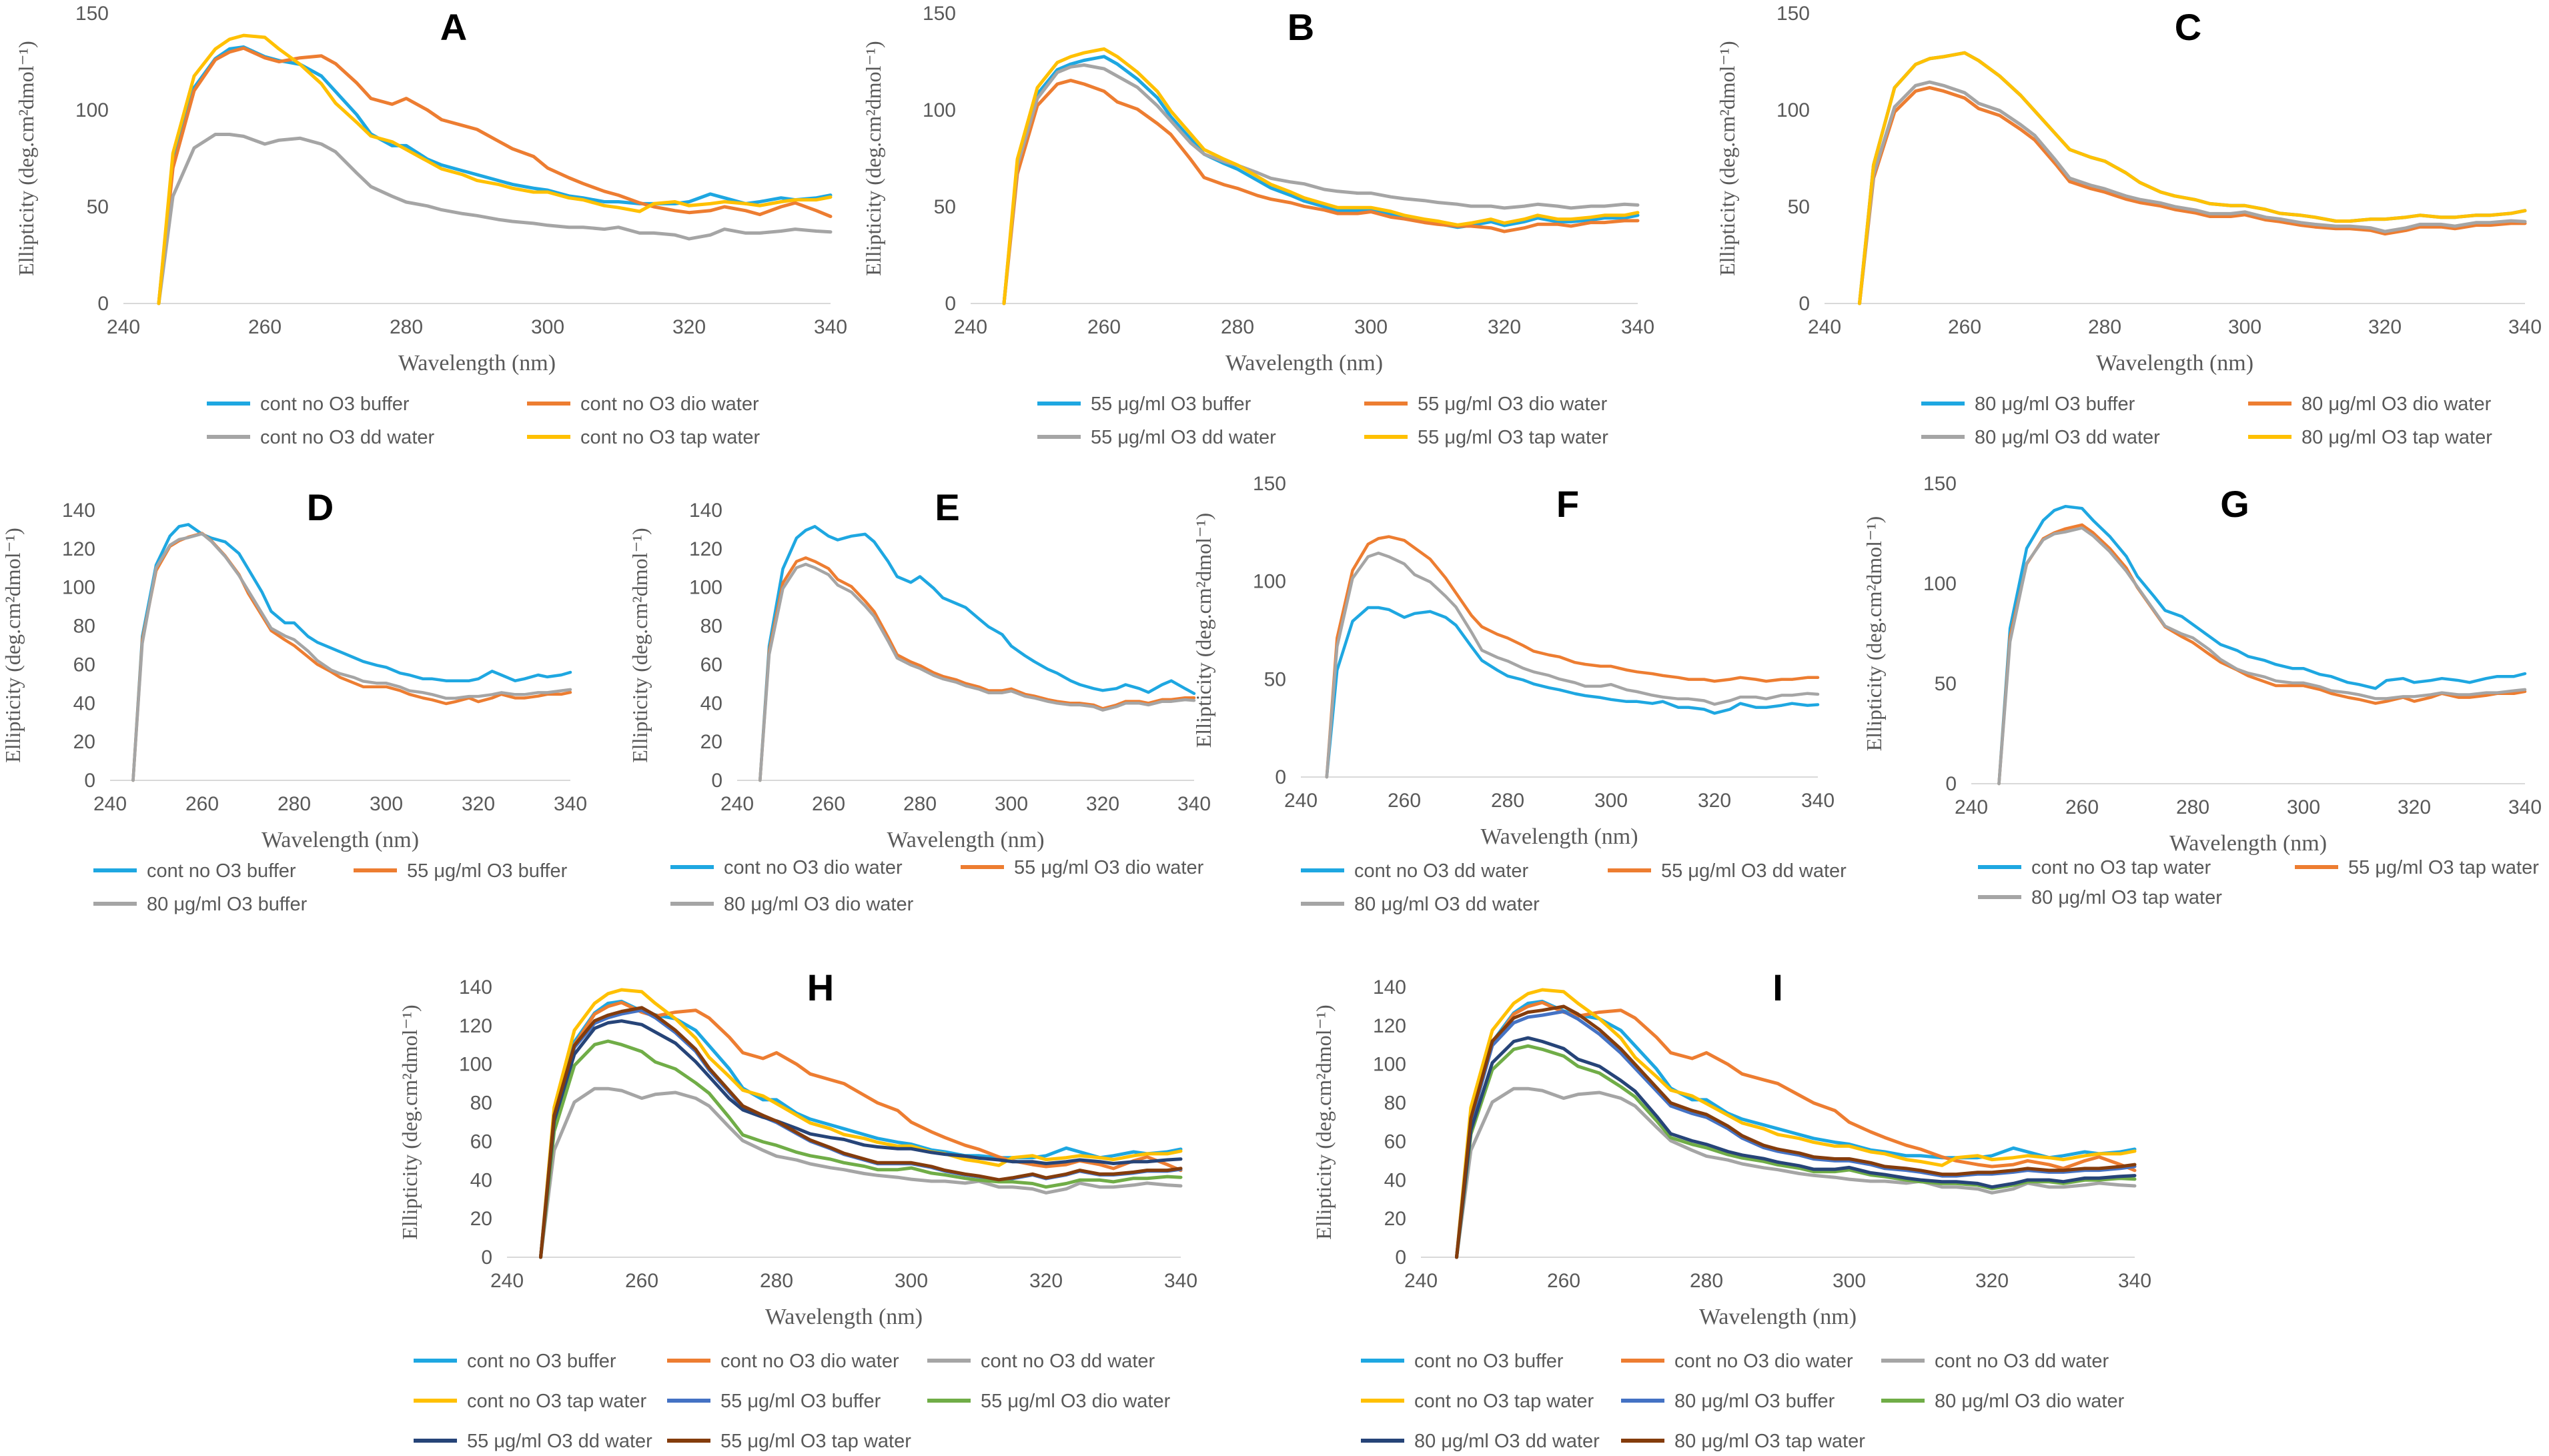 Image resolution: width=2549 pixels, height=1456 pixels. What do you see at coordinates (1301, 27) in the screenshot?
I see `panel-letter: B` at bounding box center [1301, 27].